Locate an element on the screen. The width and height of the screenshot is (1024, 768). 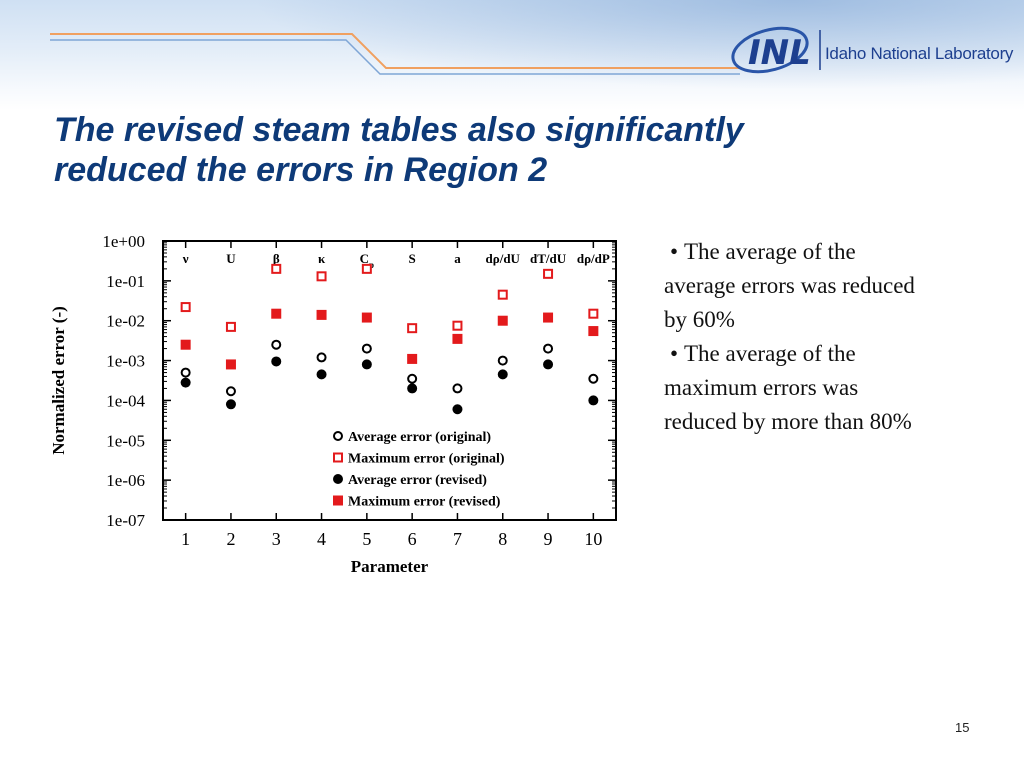
x-tick-label: 4 is located at coordinates (321, 539).